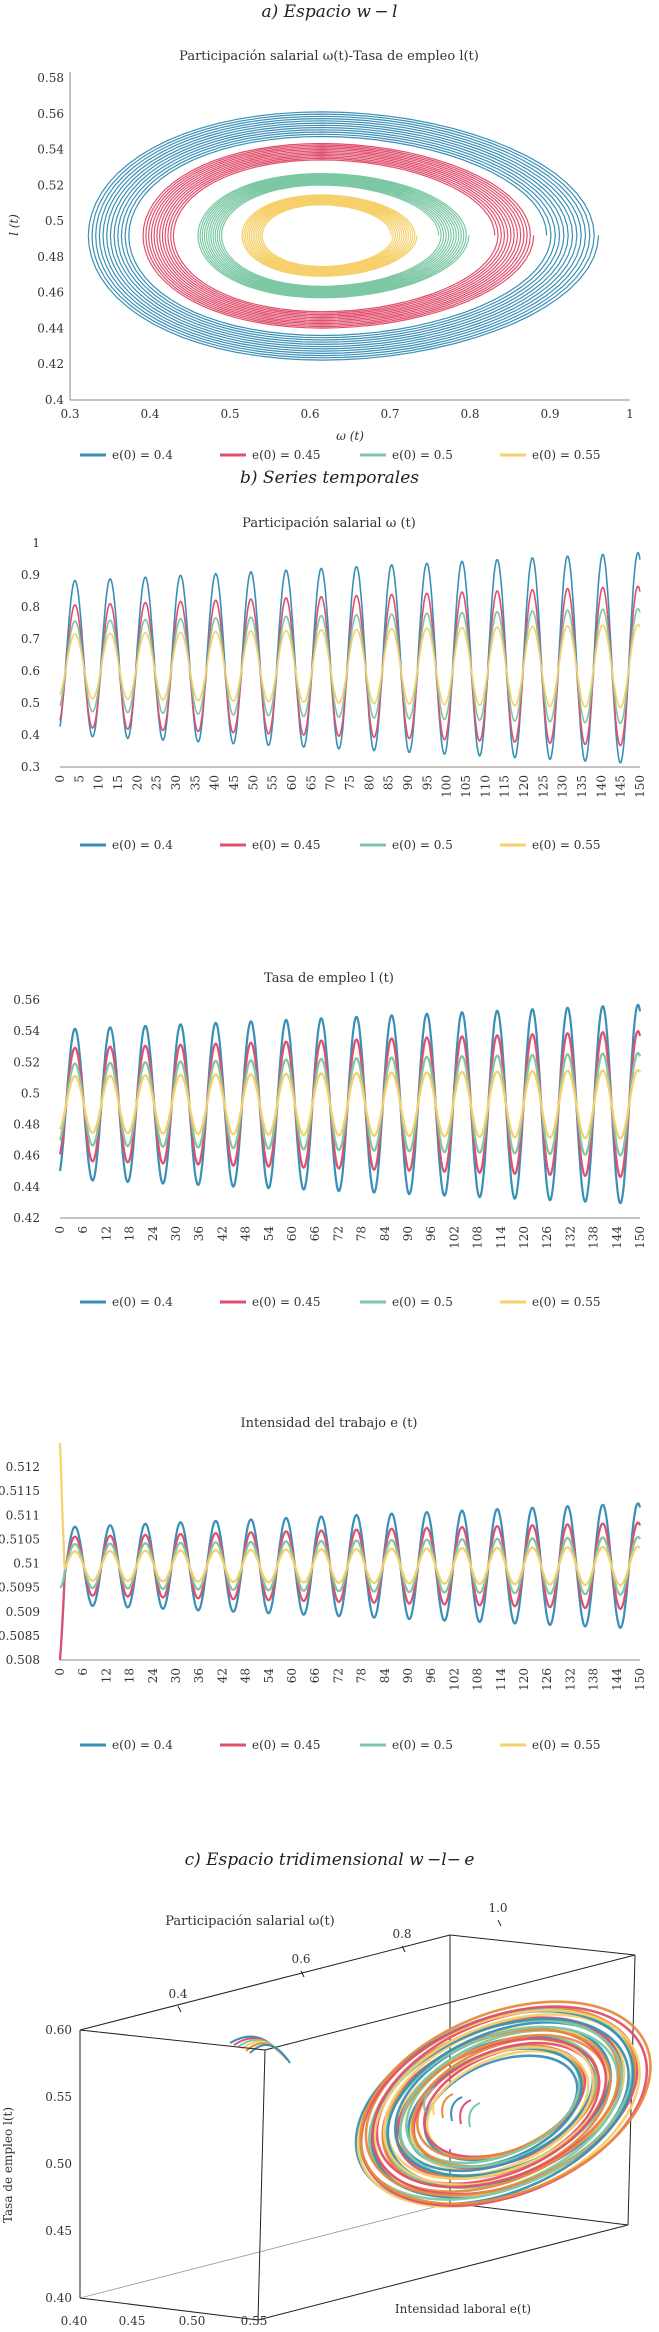  What do you see at coordinates (640, 786) in the screenshot?
I see `x-tick-label: 150` at bounding box center [640, 786].